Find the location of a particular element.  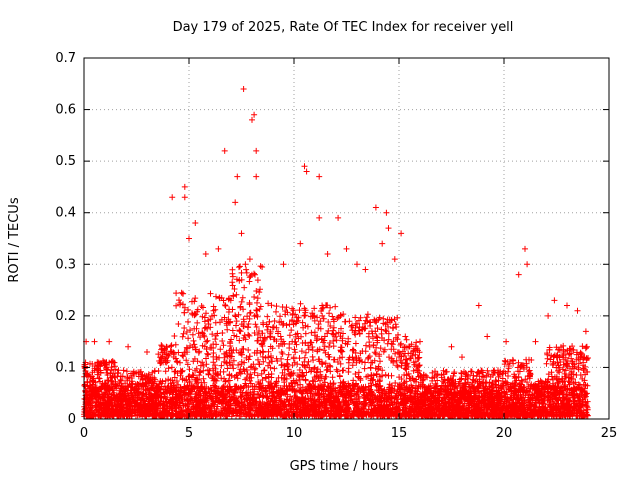

y-tick-label: 0.3 is located at coordinates (65, 264).